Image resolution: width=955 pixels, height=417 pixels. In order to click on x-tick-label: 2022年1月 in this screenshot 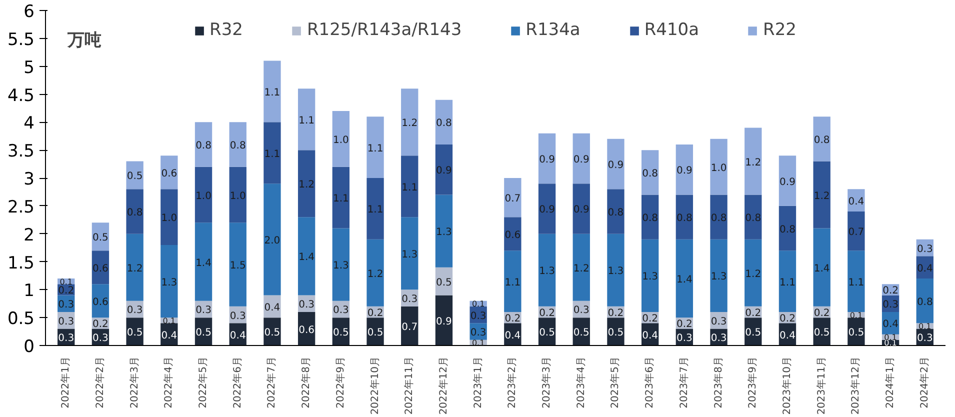, I will do `click(66, 382)`.